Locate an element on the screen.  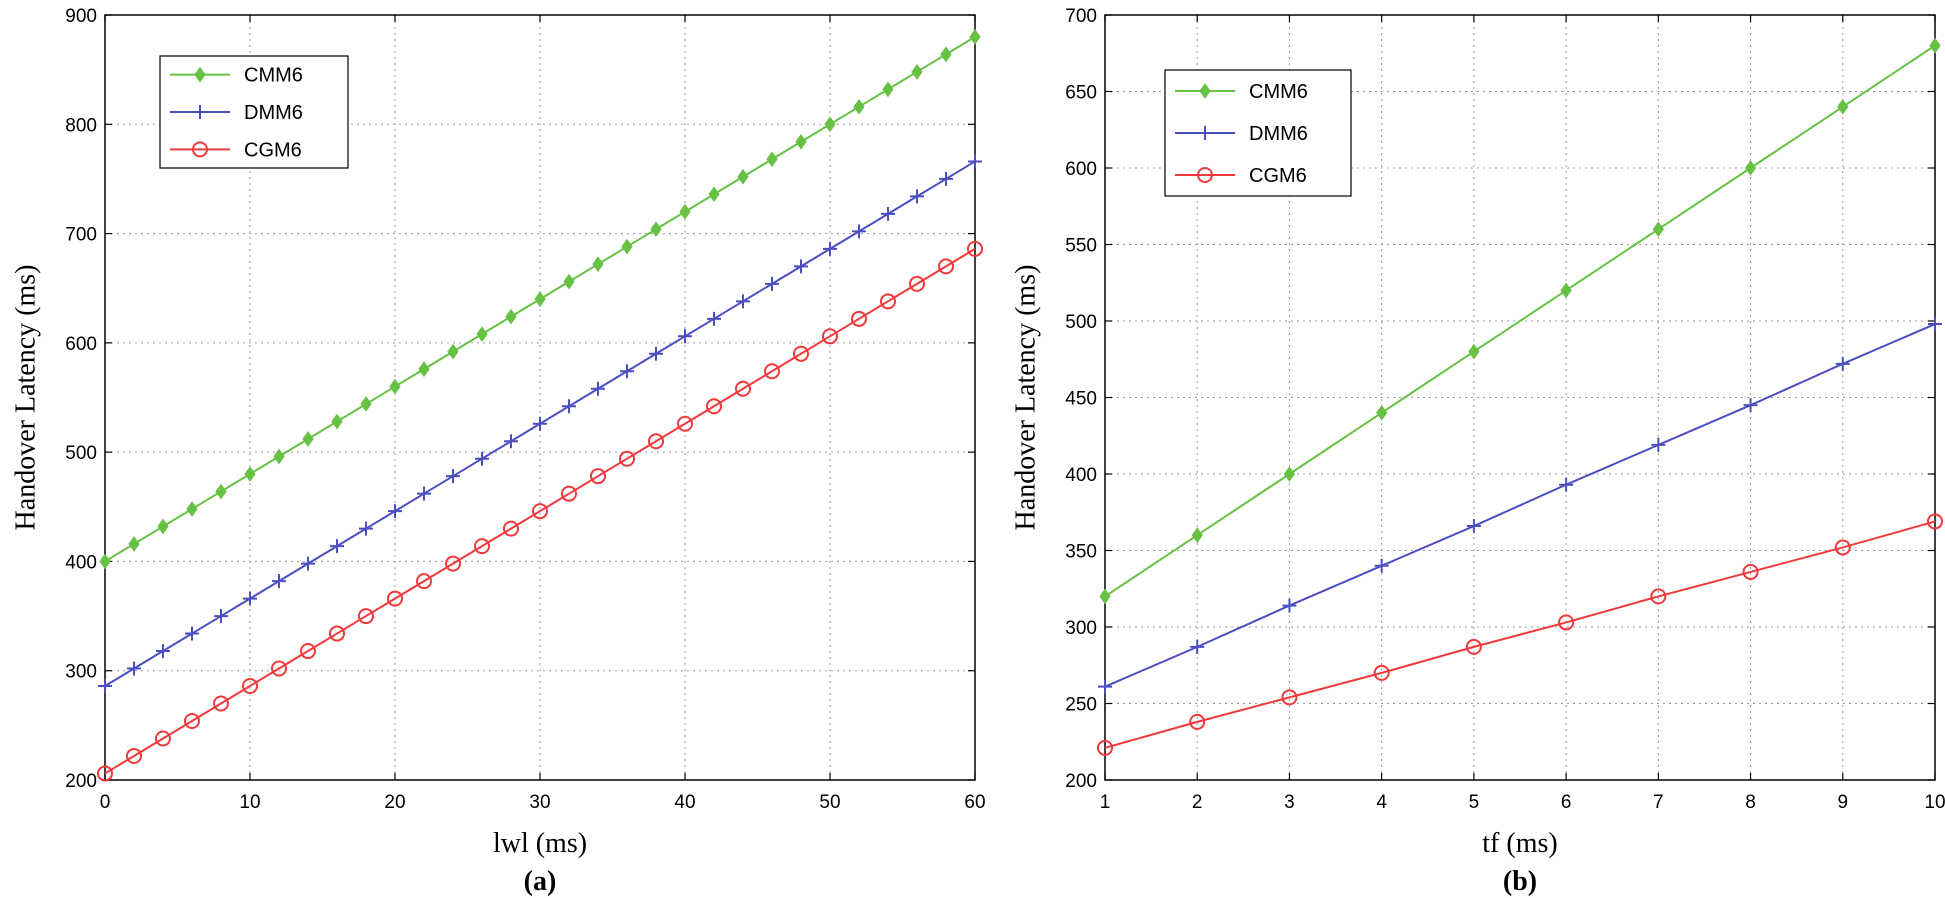
x-tick-label: 5 is located at coordinates (1474, 802).